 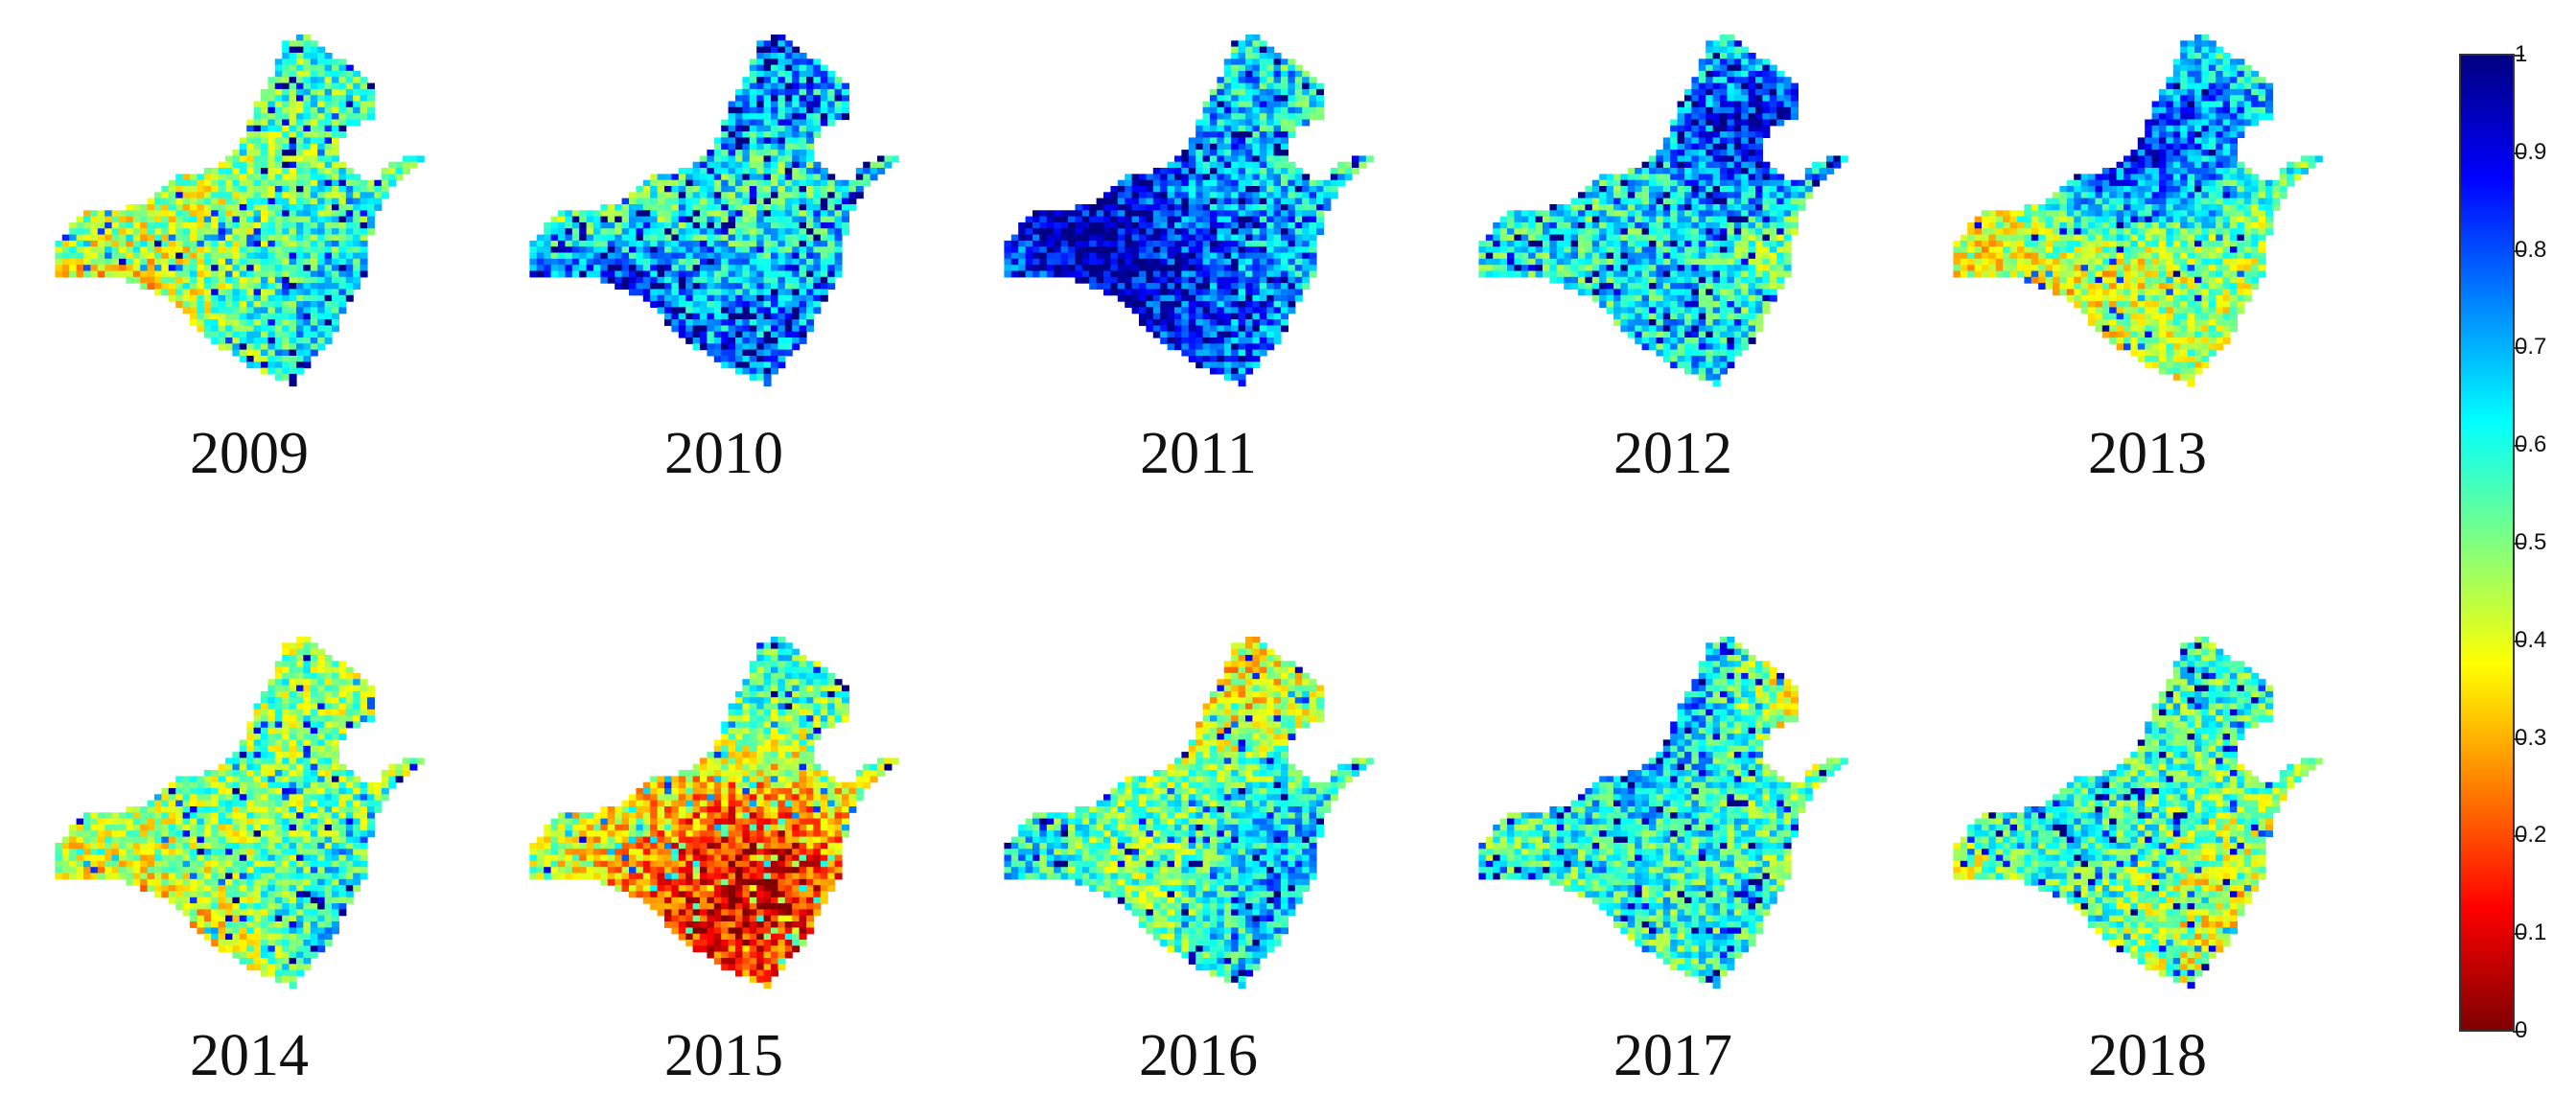 I want to click on colorbar-tick-label: 1, so click(x=2521, y=54).